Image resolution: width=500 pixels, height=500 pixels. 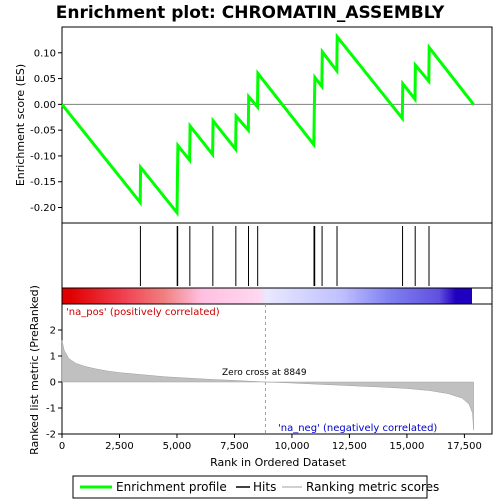 What do you see at coordinates (278, 462) in the screenshot?
I see `x-axis-title: Rank in Ordered Dataset` at bounding box center [278, 462].